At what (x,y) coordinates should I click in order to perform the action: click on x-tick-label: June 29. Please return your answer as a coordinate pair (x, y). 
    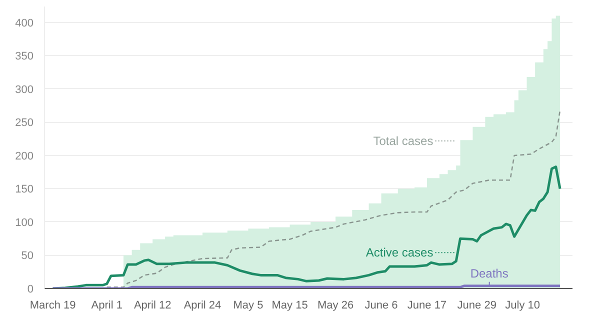
    Looking at the image, I should click on (476, 306).